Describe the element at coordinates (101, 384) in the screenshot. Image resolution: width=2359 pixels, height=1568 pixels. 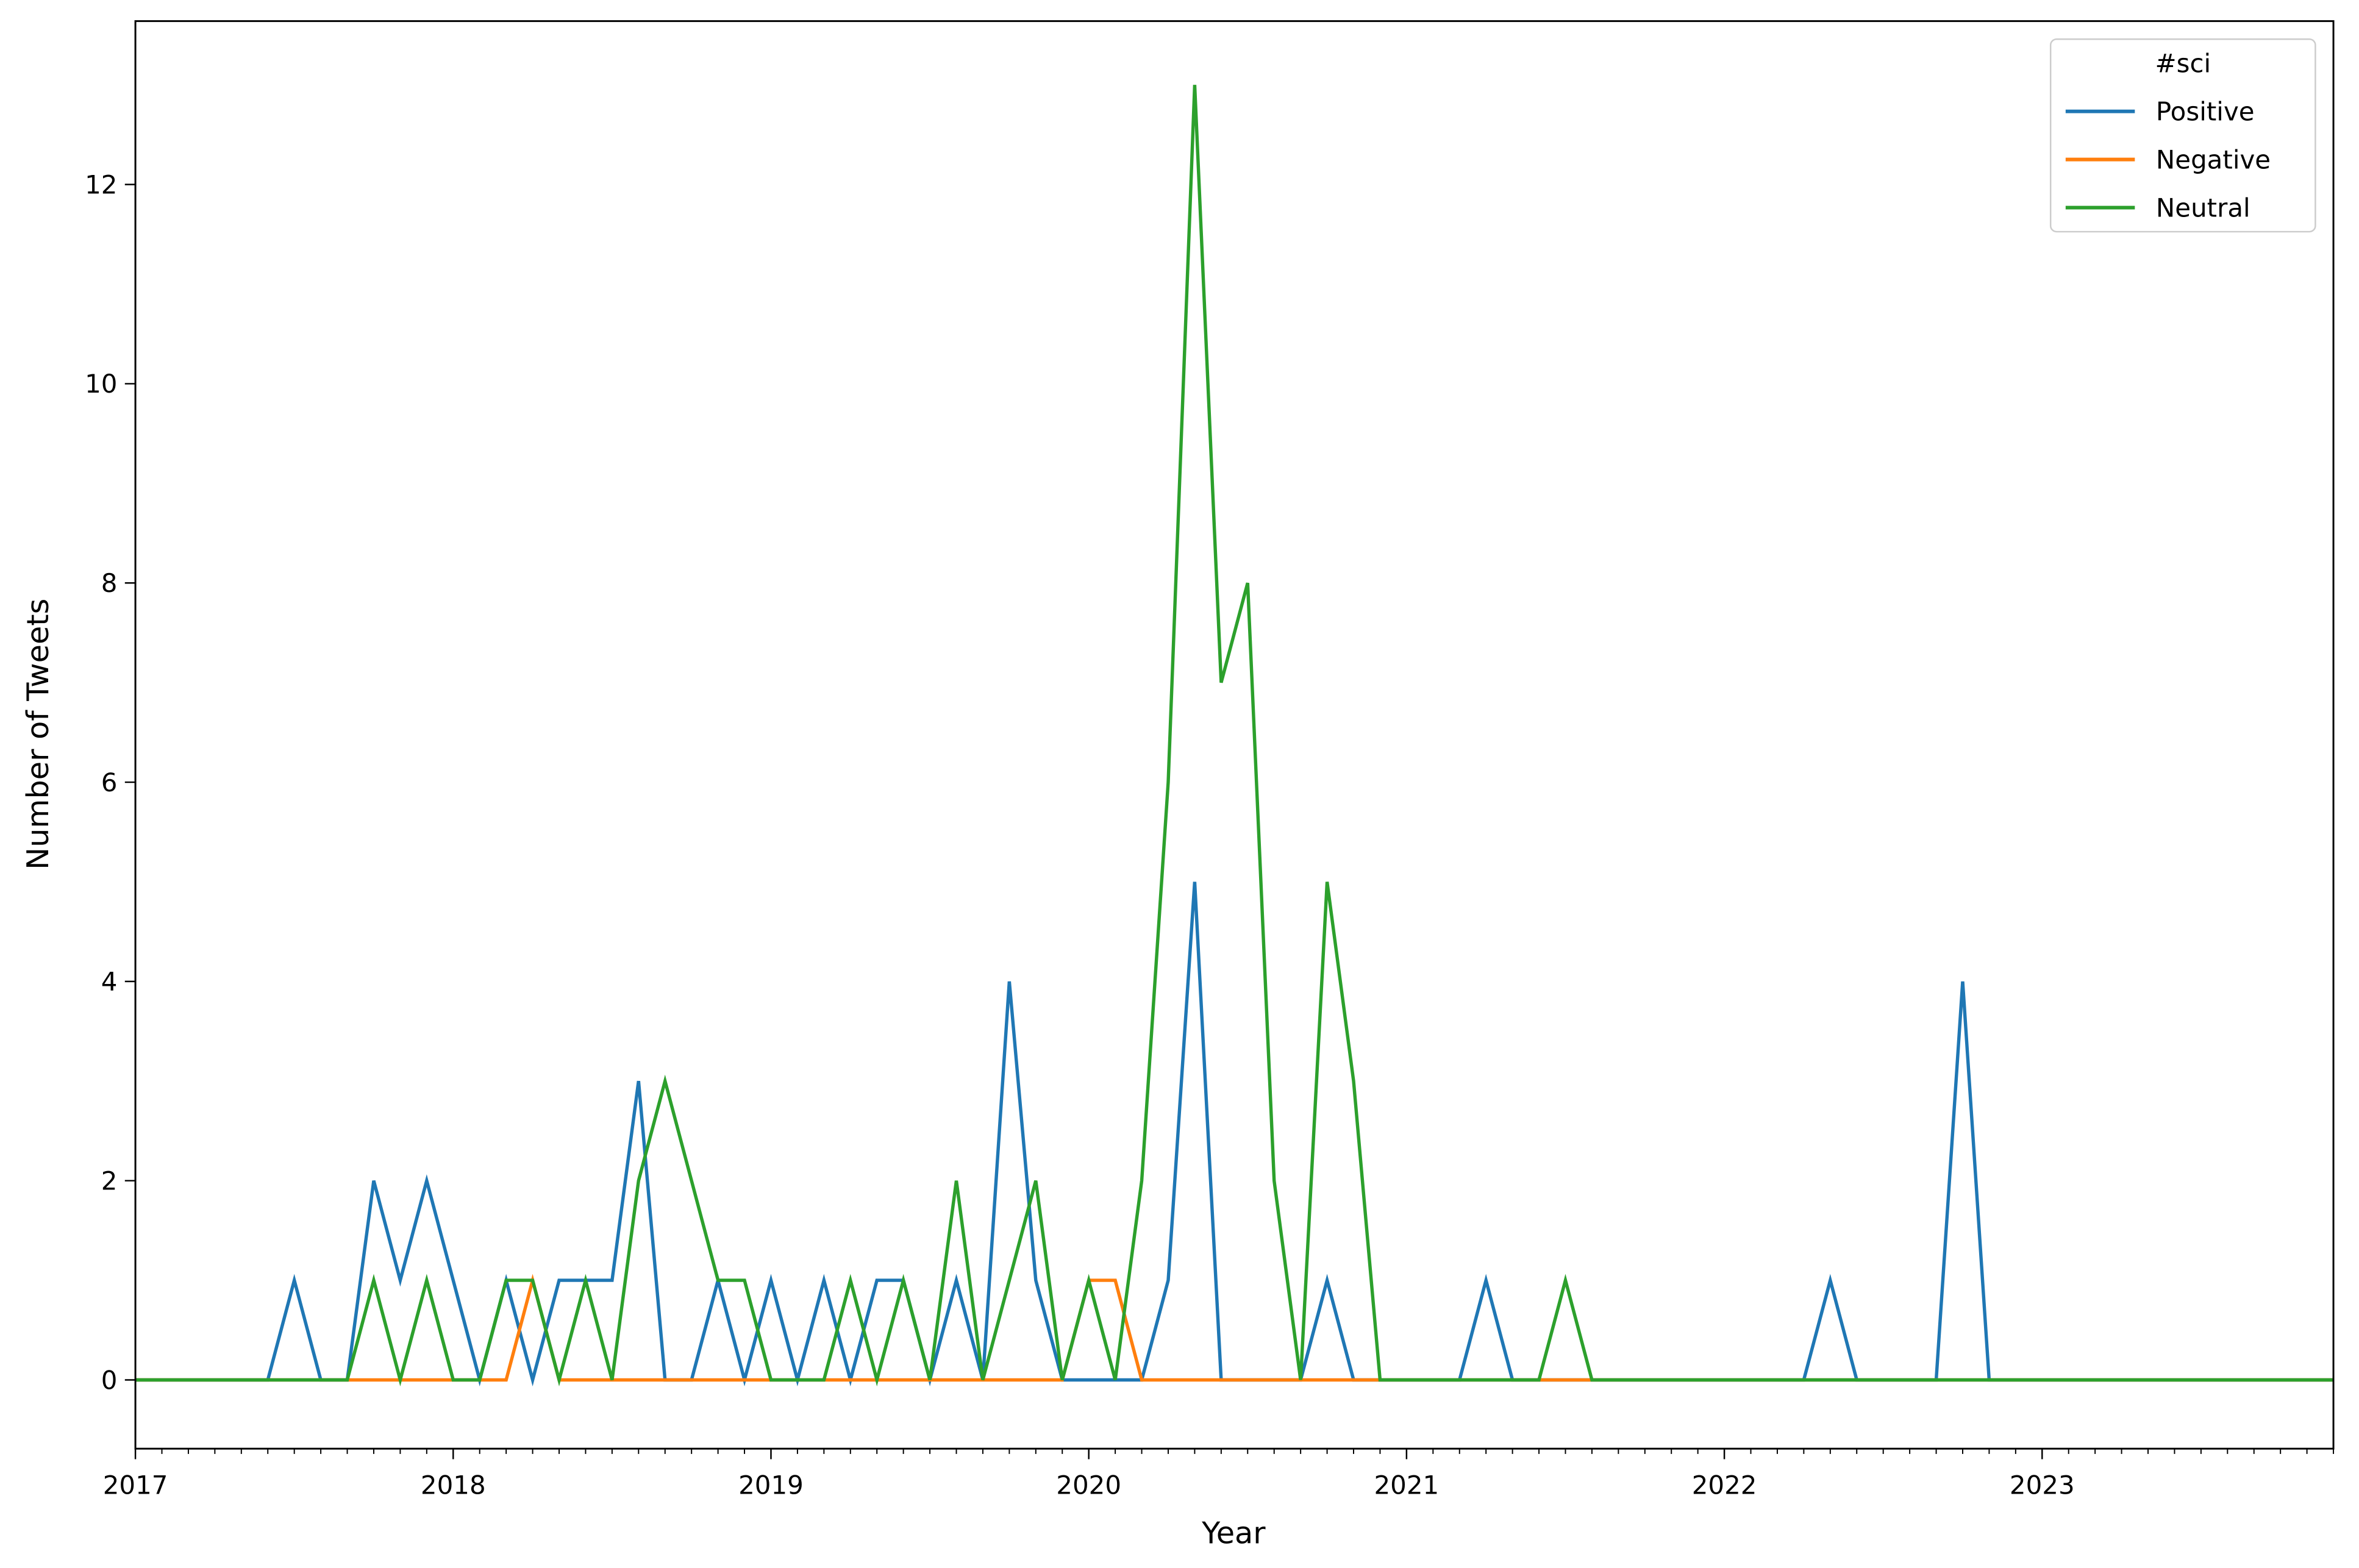
I see `y-tick-label: 10` at that location.